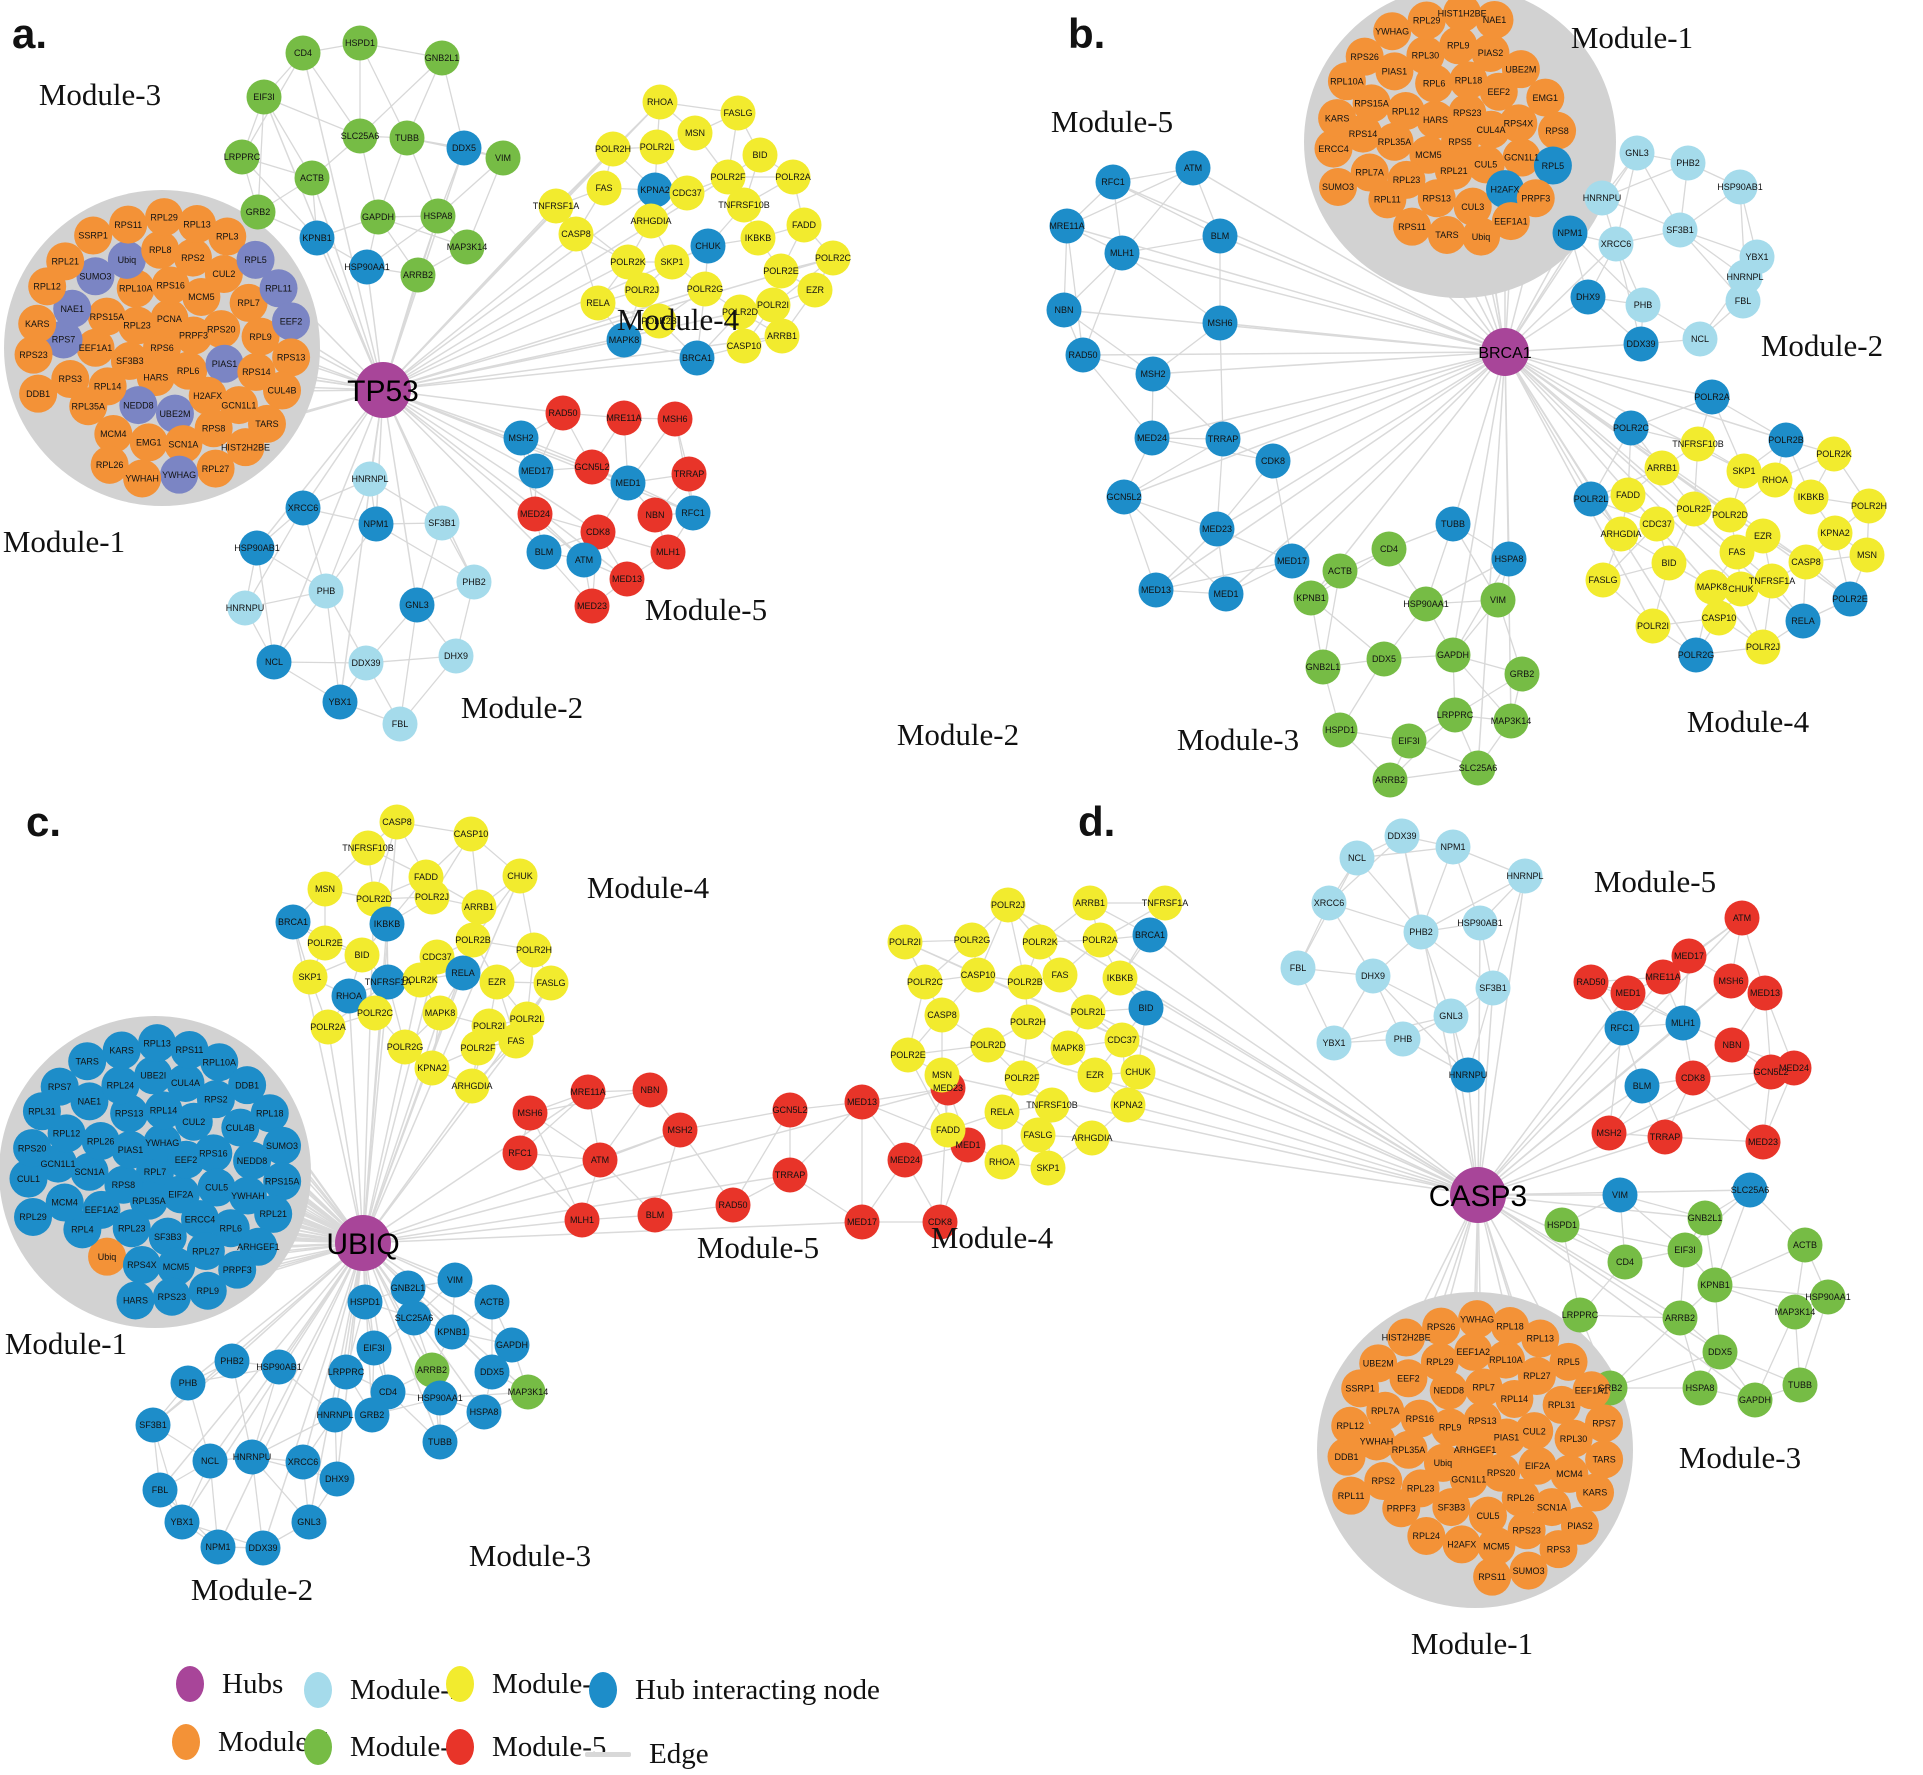 The width and height of the screenshot is (1923, 1775). I want to click on node-label: EEF2, so click(1499, 92).